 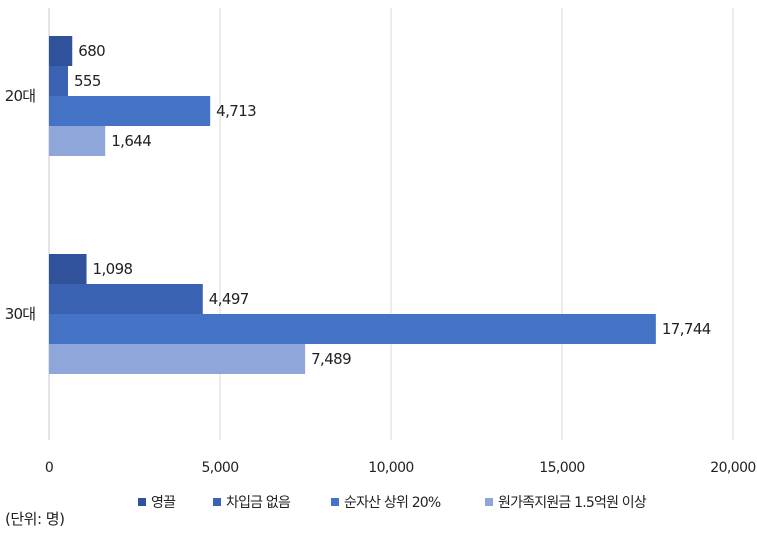 What do you see at coordinates (229, 299) in the screenshot?
I see `data-label: 4,497` at bounding box center [229, 299].